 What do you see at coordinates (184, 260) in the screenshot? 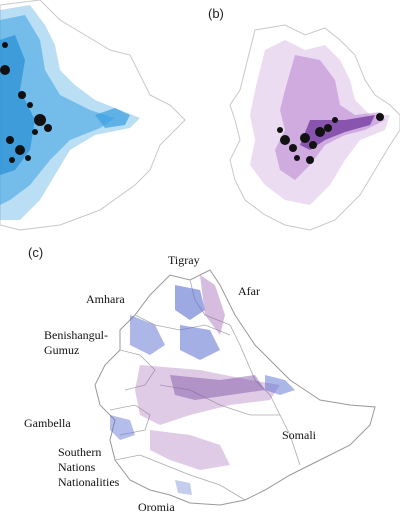
I see `region-label-tigray: Tigray` at bounding box center [184, 260].